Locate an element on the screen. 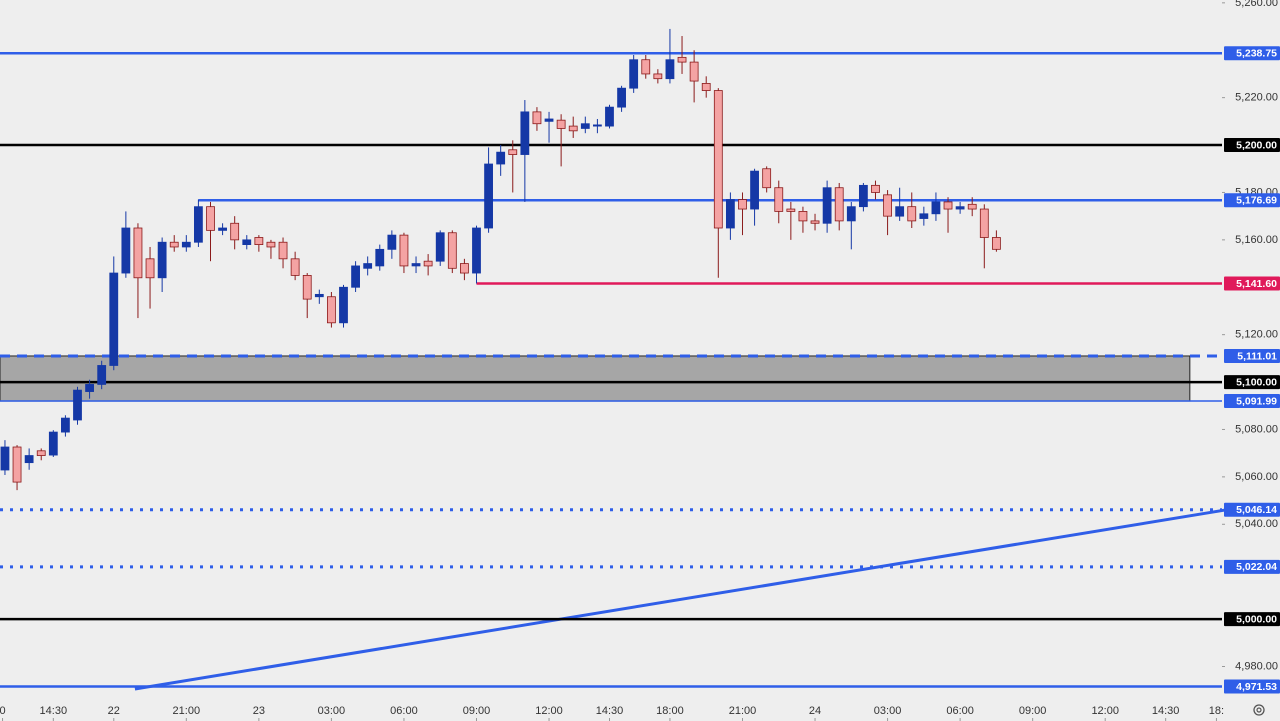  zone is located at coordinates (595, 378).